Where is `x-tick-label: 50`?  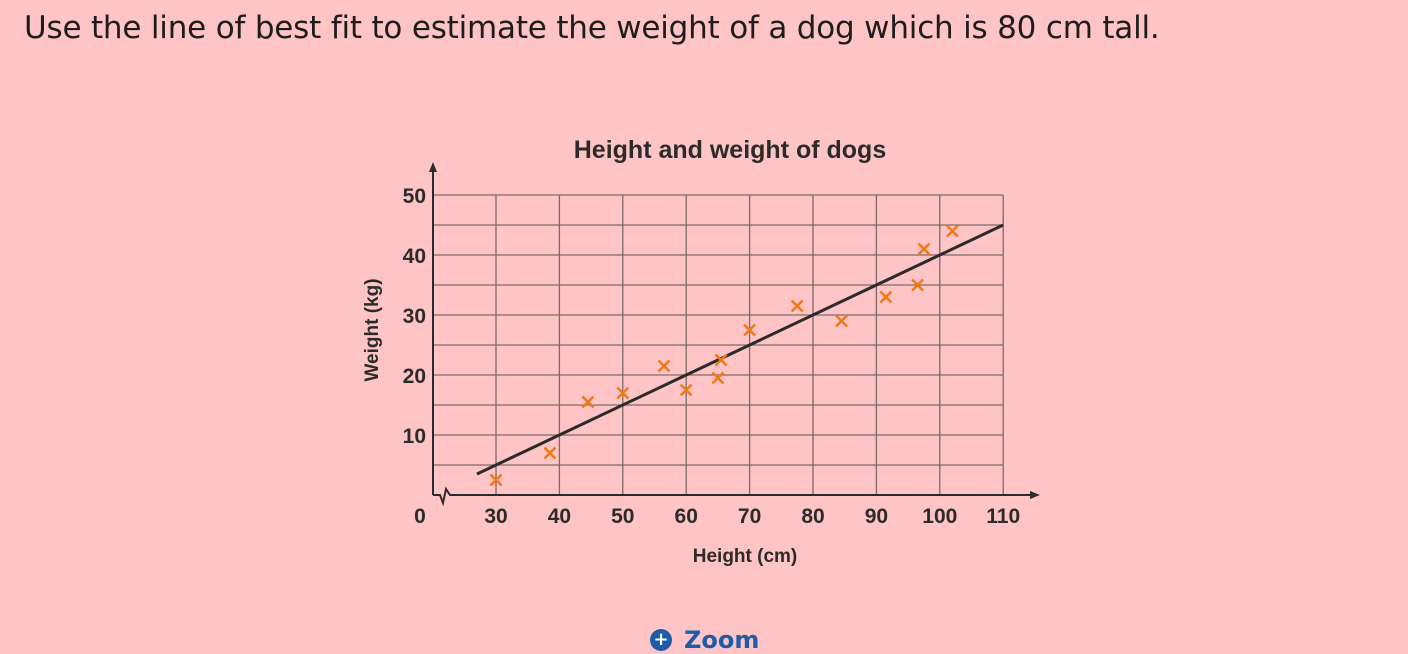 x-tick-label: 50 is located at coordinates (622, 516).